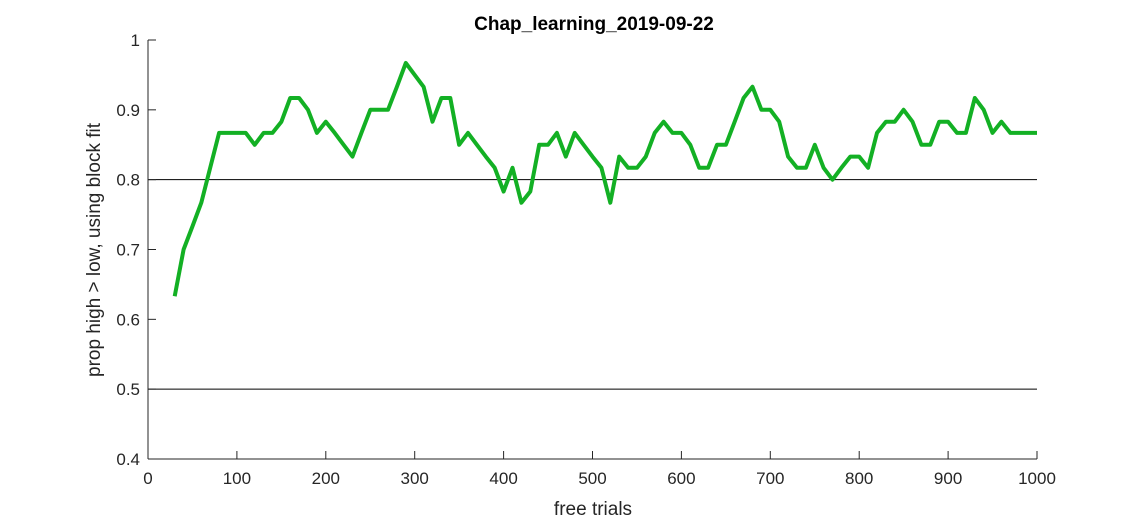  Describe the element at coordinates (415, 478) in the screenshot. I see `x-tick-label: 300` at that location.